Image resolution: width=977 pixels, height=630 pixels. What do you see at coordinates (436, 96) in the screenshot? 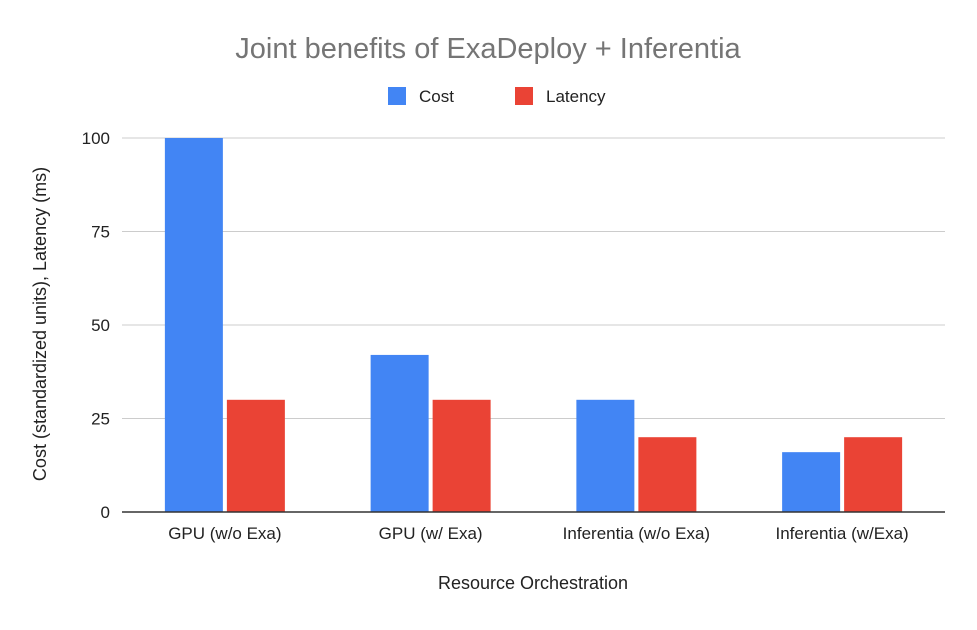
I see `legend-label-cost: Cost` at bounding box center [436, 96].